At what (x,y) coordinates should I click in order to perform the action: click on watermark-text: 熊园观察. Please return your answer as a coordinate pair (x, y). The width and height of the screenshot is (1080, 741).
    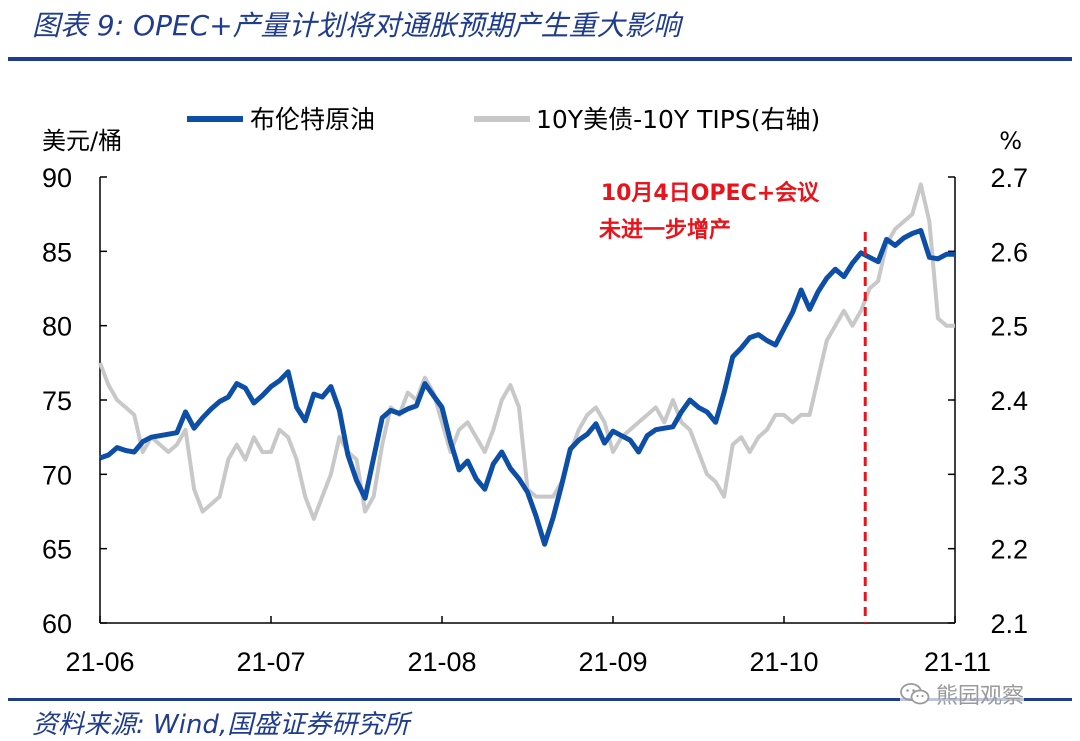
    Looking at the image, I should click on (980, 696).